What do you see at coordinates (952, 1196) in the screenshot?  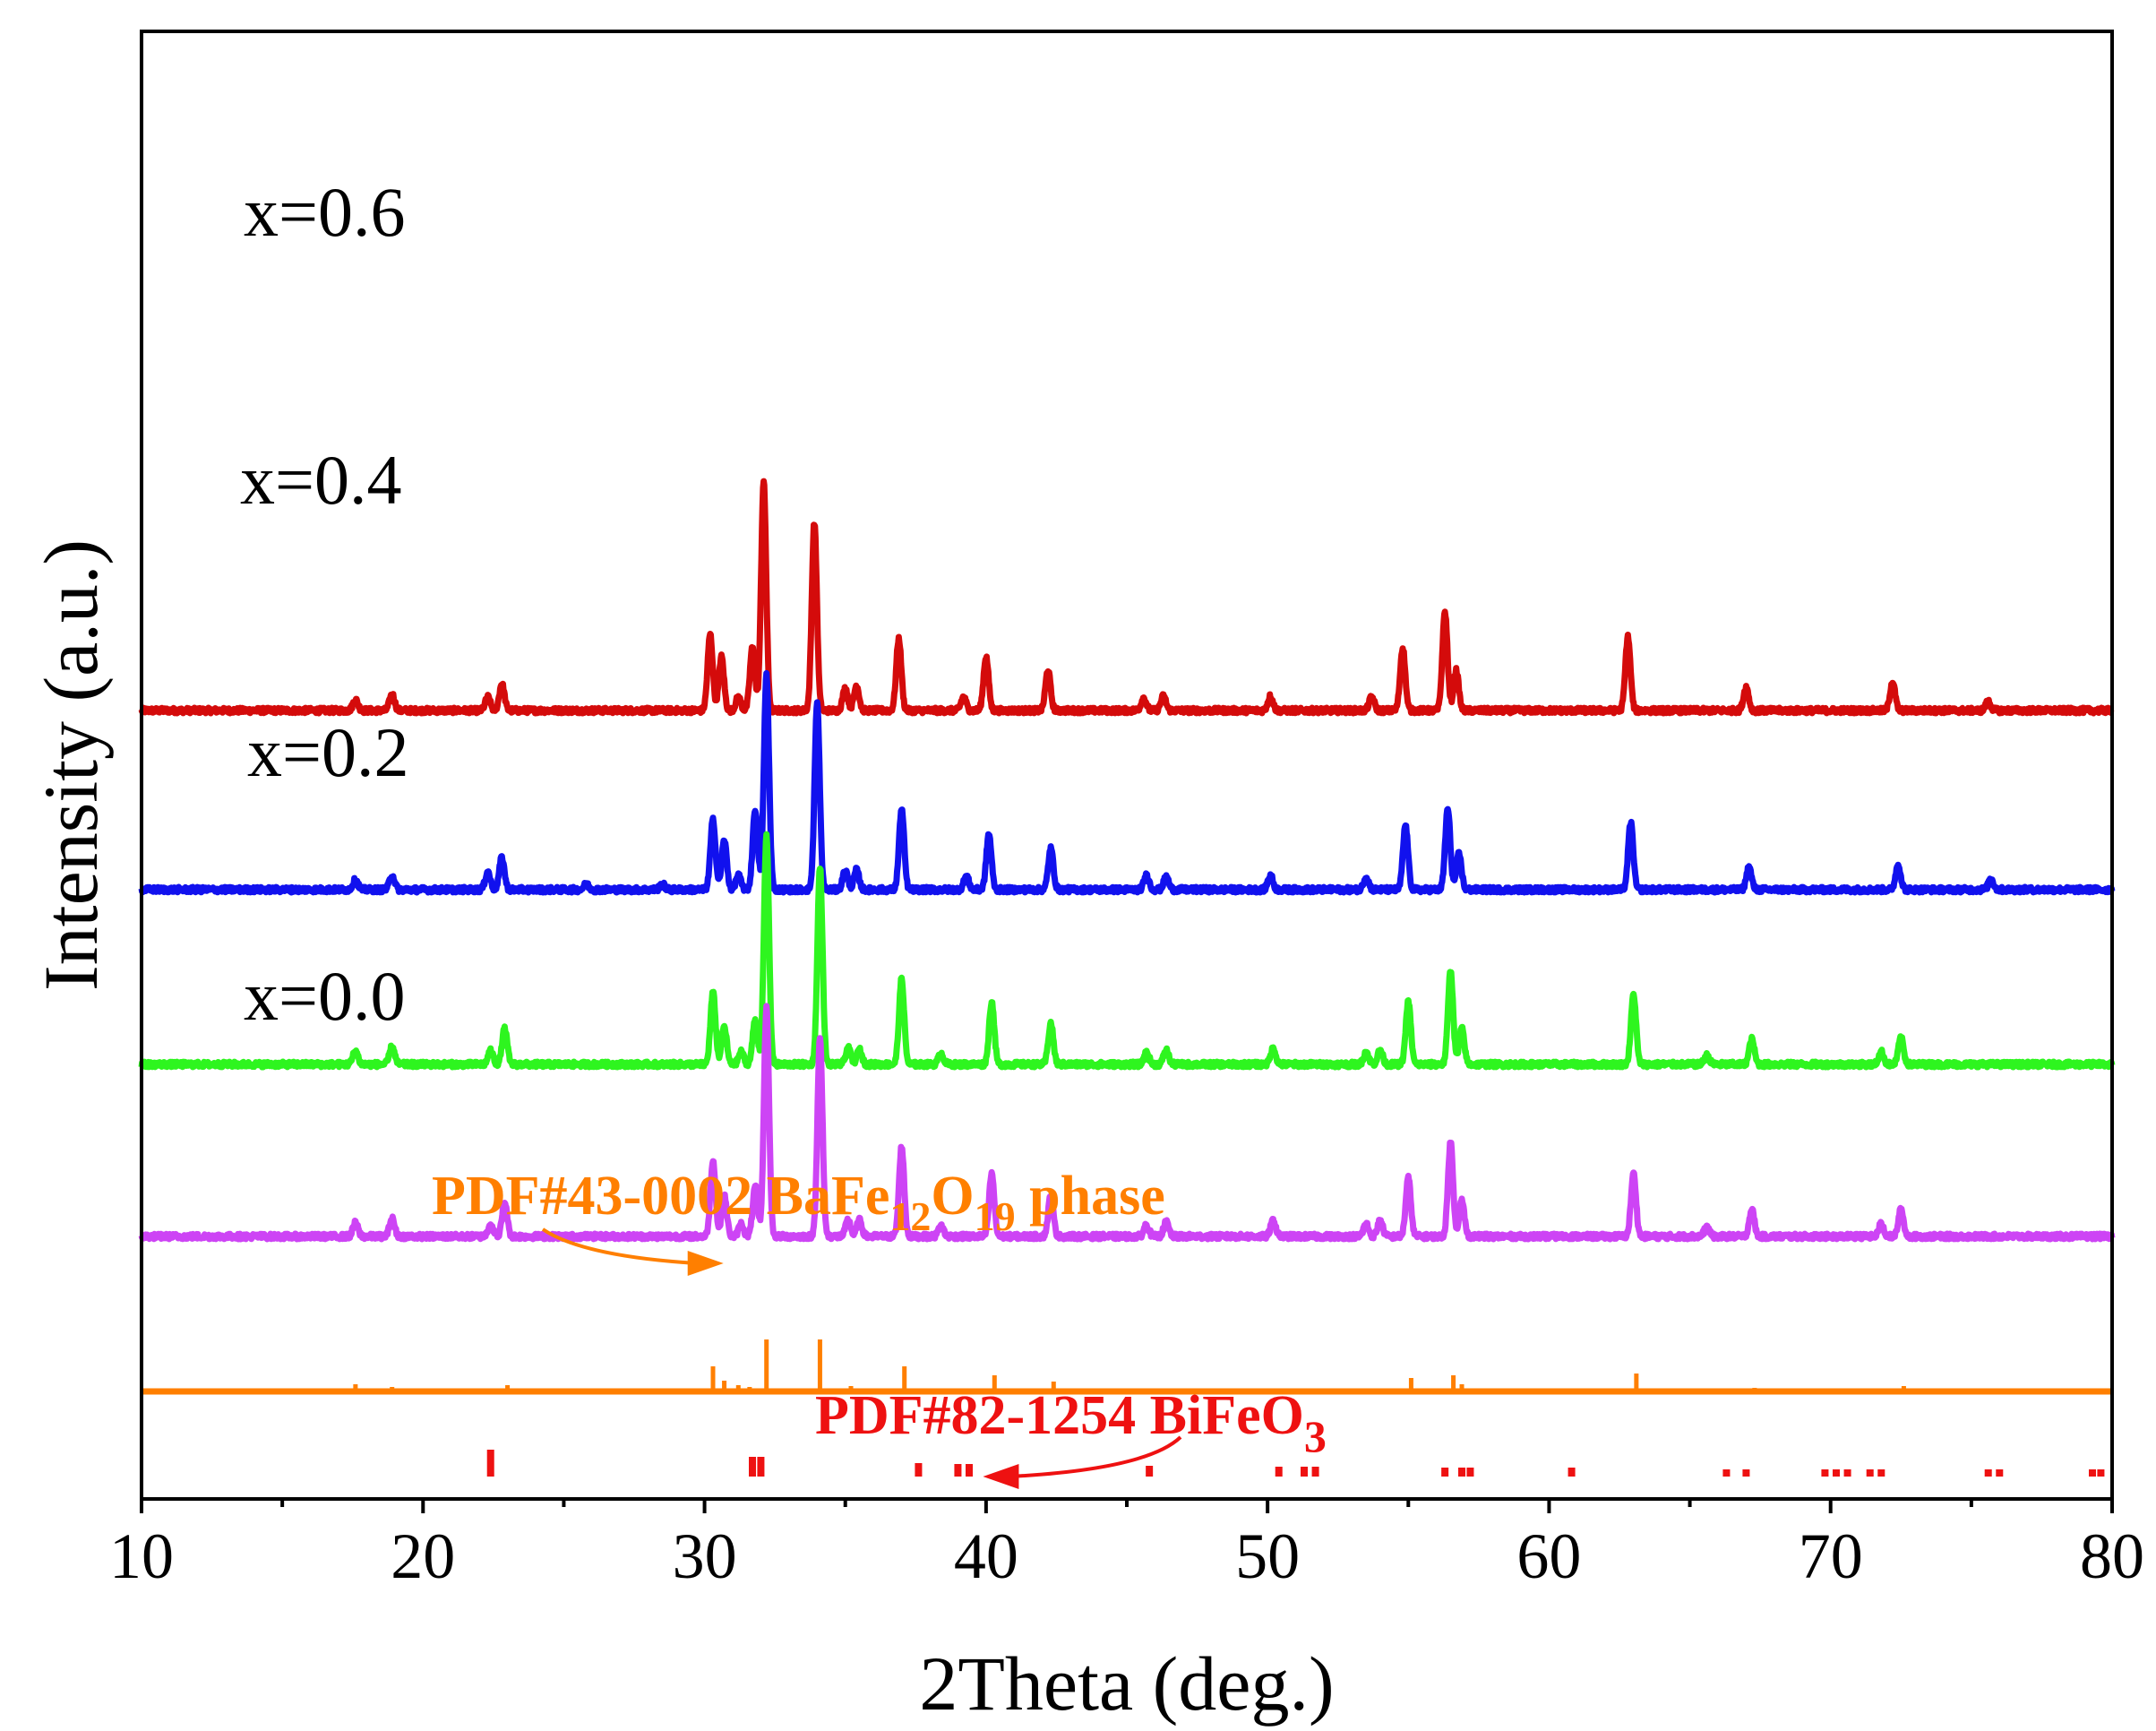 I see `bafe-label-mid: O` at bounding box center [952, 1196].